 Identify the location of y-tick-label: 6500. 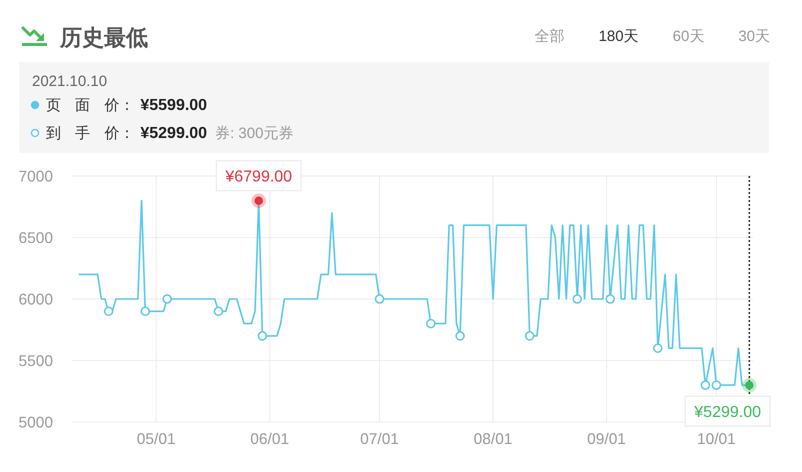
(35, 238).